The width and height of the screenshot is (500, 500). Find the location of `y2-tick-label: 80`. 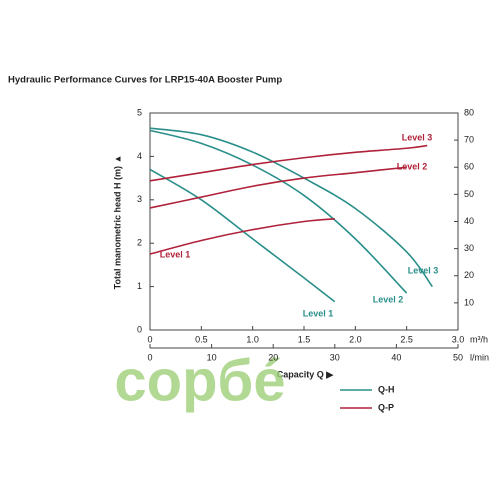

y2-tick-label: 80 is located at coordinates (469, 112).